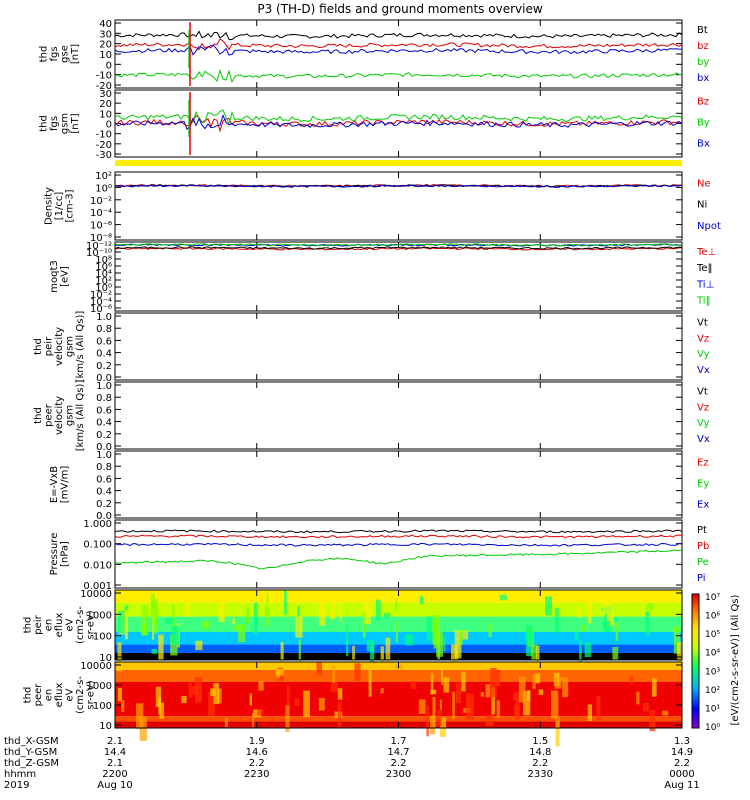 Image resolution: width=750 pixels, height=800 pixels. What do you see at coordinates (28, 625) in the screenshot?
I see `y-axis-label: thd` at bounding box center [28, 625].